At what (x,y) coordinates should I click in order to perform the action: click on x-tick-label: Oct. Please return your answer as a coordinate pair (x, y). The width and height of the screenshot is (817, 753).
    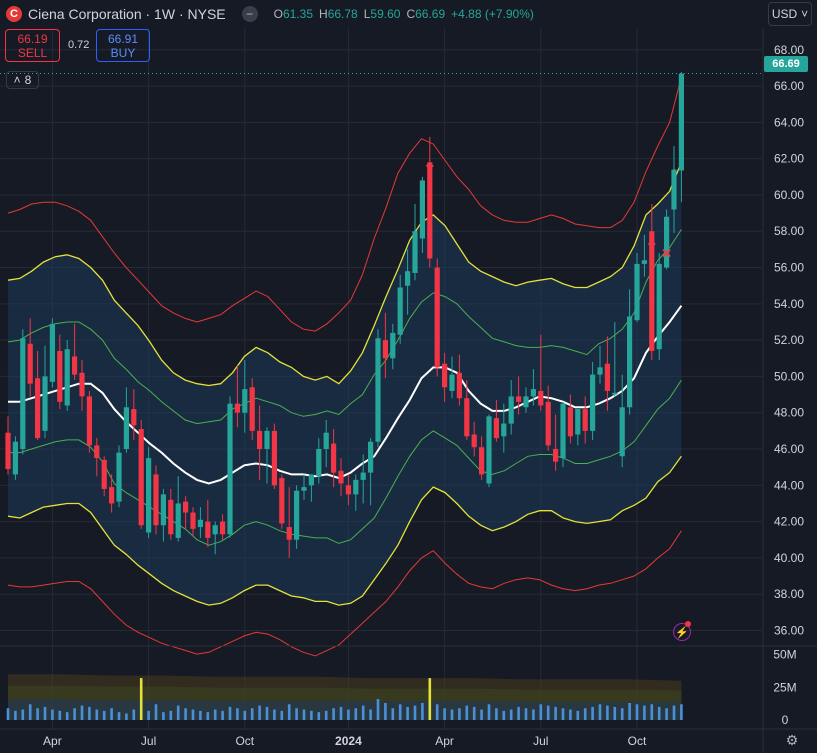
    Looking at the image, I should click on (637, 741).